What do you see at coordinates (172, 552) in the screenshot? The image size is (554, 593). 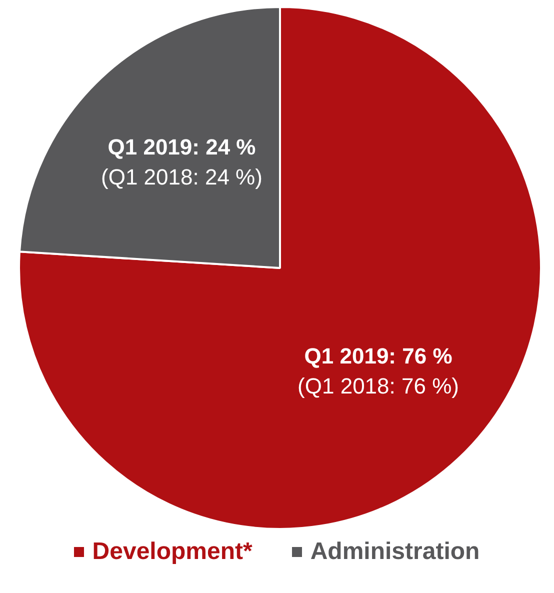 I see `slice-label: Development*` at bounding box center [172, 552].